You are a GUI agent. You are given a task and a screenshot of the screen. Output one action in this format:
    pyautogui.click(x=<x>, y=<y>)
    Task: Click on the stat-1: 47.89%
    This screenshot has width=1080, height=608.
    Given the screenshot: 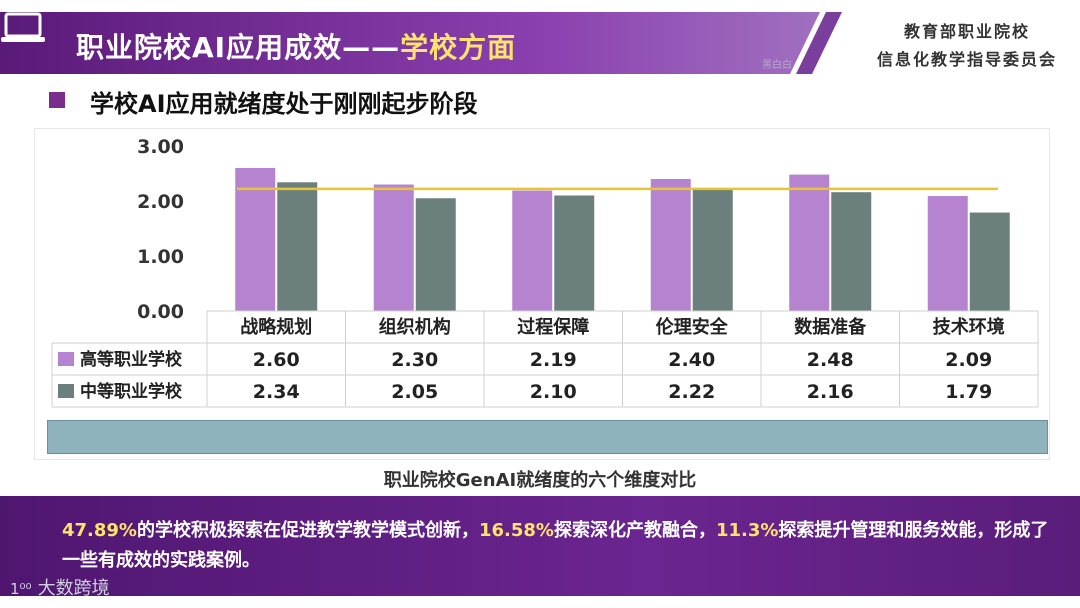 What is the action you would take?
    pyautogui.click(x=99, y=530)
    